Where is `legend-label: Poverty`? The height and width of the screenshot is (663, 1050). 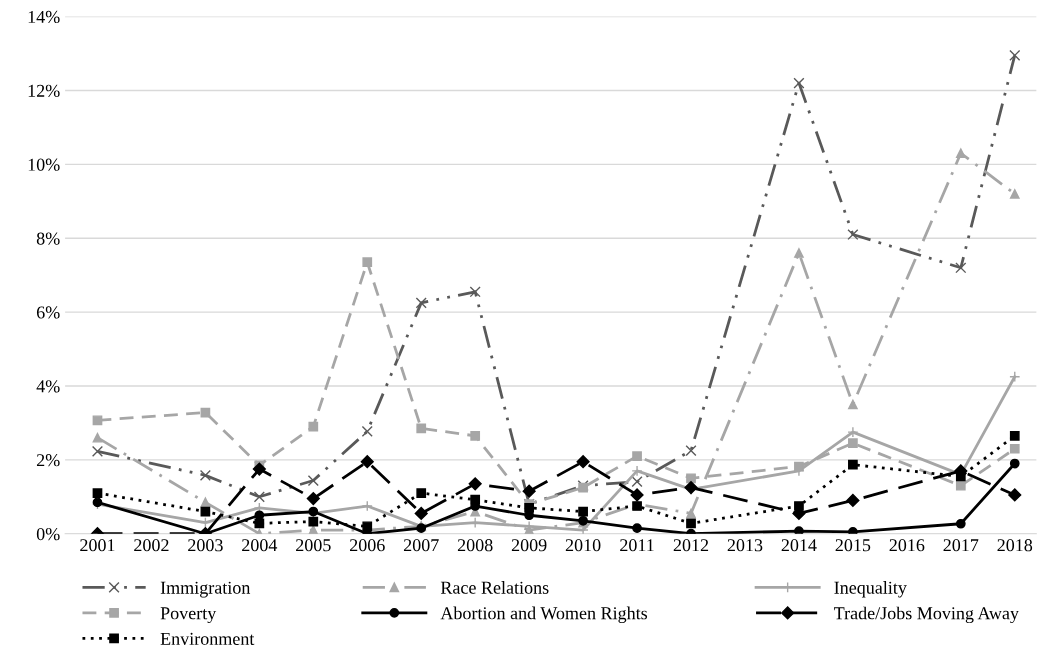
legend-label: Poverty is located at coordinates (188, 615).